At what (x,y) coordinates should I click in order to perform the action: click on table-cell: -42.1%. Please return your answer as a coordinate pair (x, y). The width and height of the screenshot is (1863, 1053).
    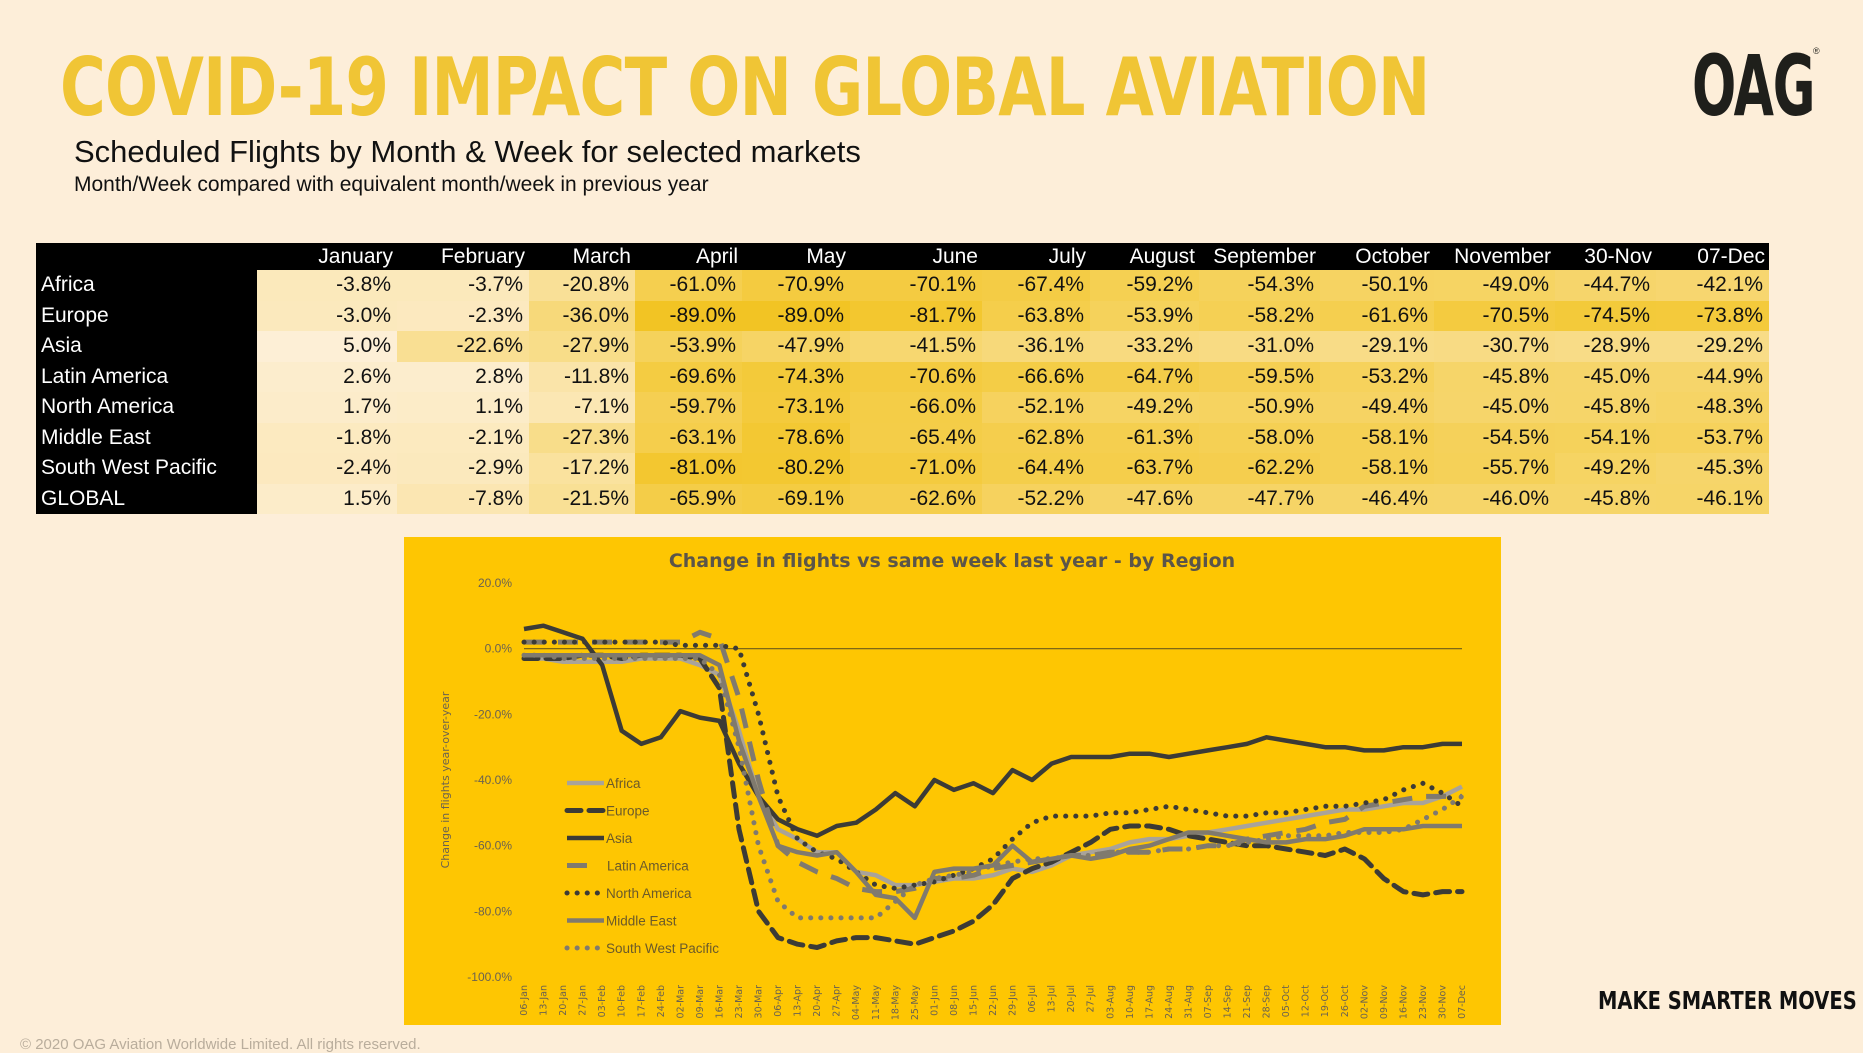
    Looking at the image, I should click on (1712, 285).